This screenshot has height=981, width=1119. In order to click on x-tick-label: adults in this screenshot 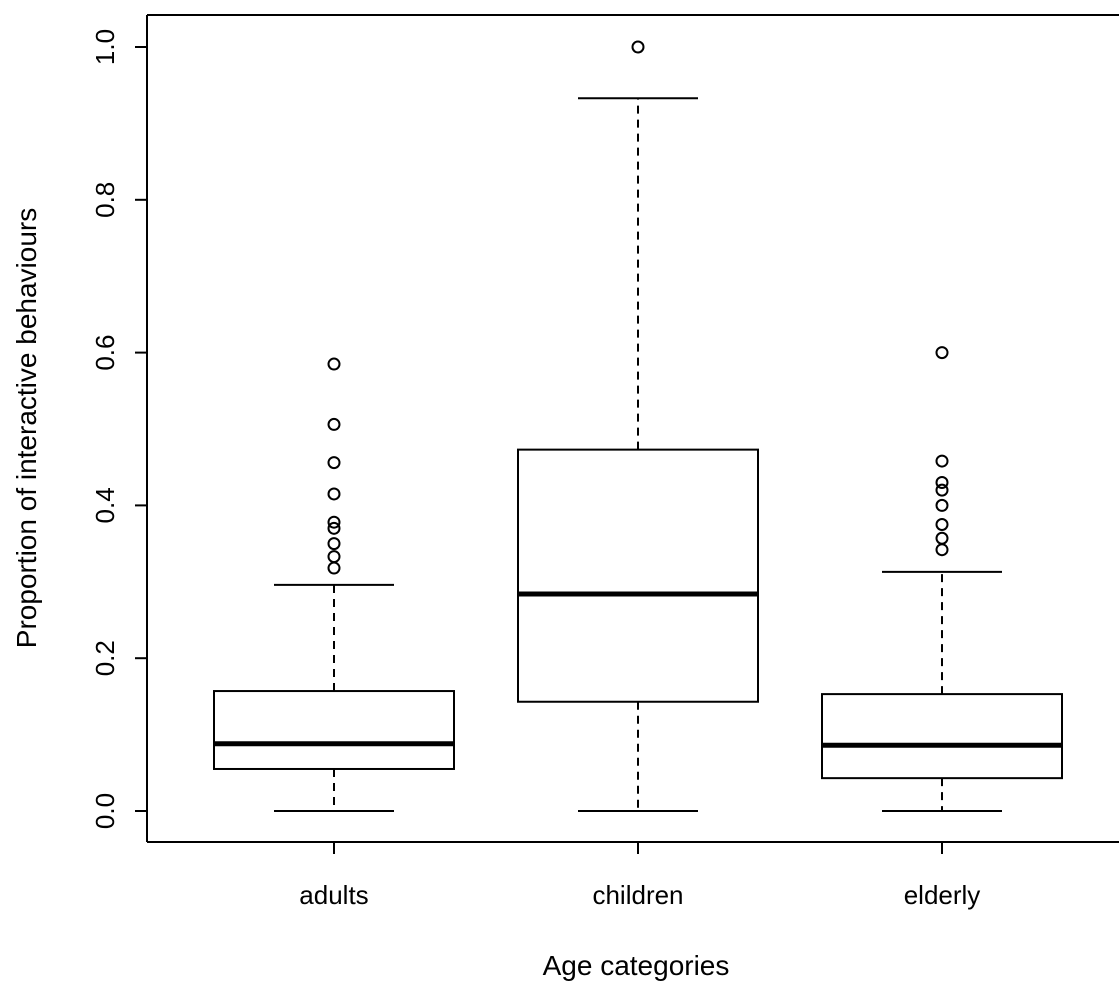, I will do `click(333, 895)`.